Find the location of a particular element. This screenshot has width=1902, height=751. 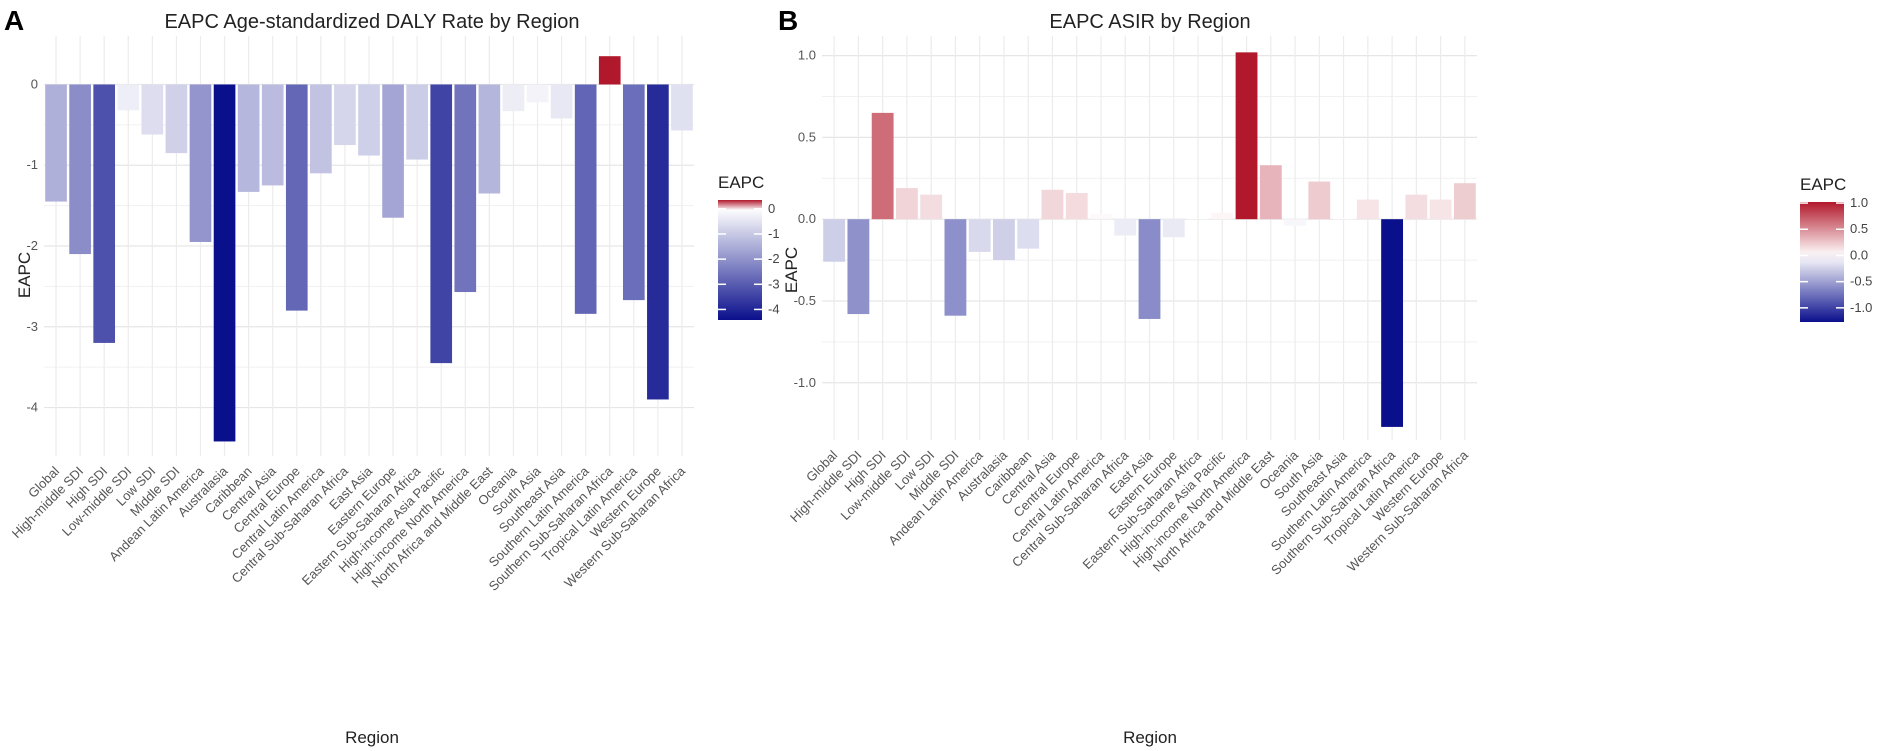

y-tick-label: -2 is located at coordinates (32, 245).